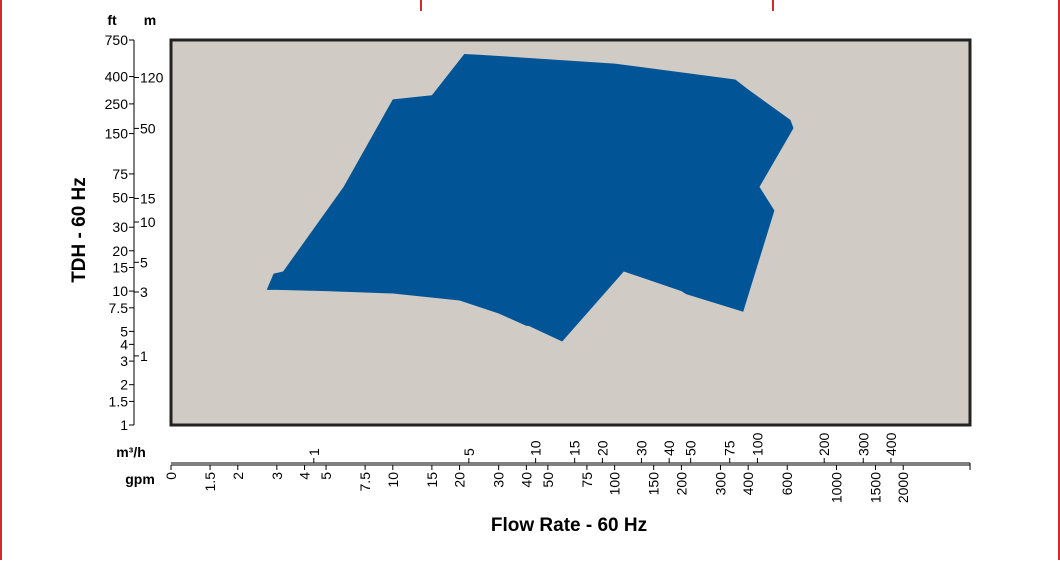 The height and width of the screenshot is (565, 1060). I want to click on y-ft-tick-label: 5, so click(124, 331).